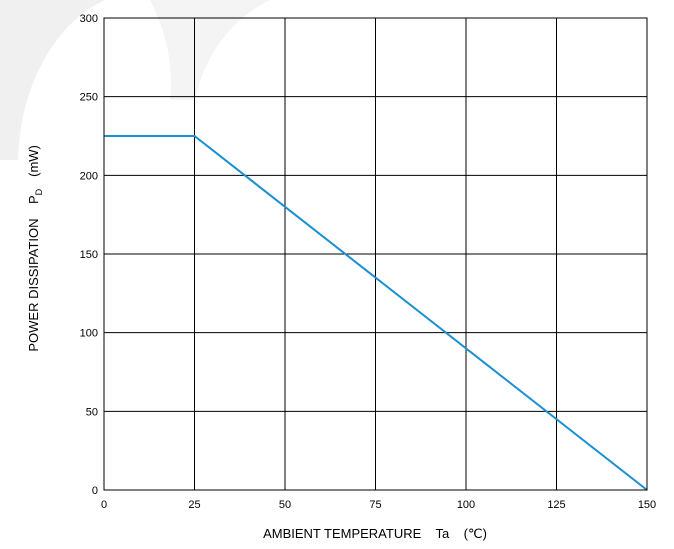 The width and height of the screenshot is (674, 549). What do you see at coordinates (39, 191) in the screenshot?
I see `y-axis-label-subscript: D` at bounding box center [39, 191].